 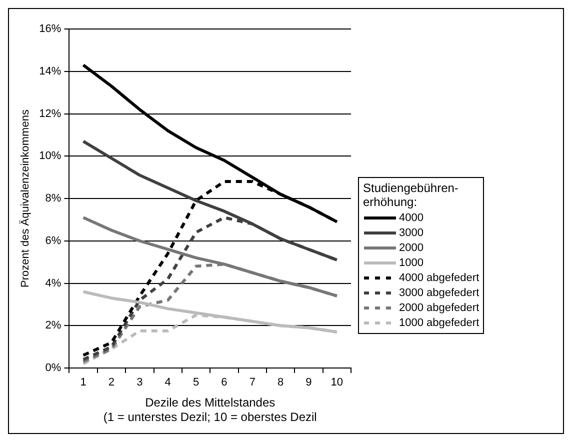 What do you see at coordinates (53, 368) in the screenshot?
I see `y-tick-label: 0%` at bounding box center [53, 368].